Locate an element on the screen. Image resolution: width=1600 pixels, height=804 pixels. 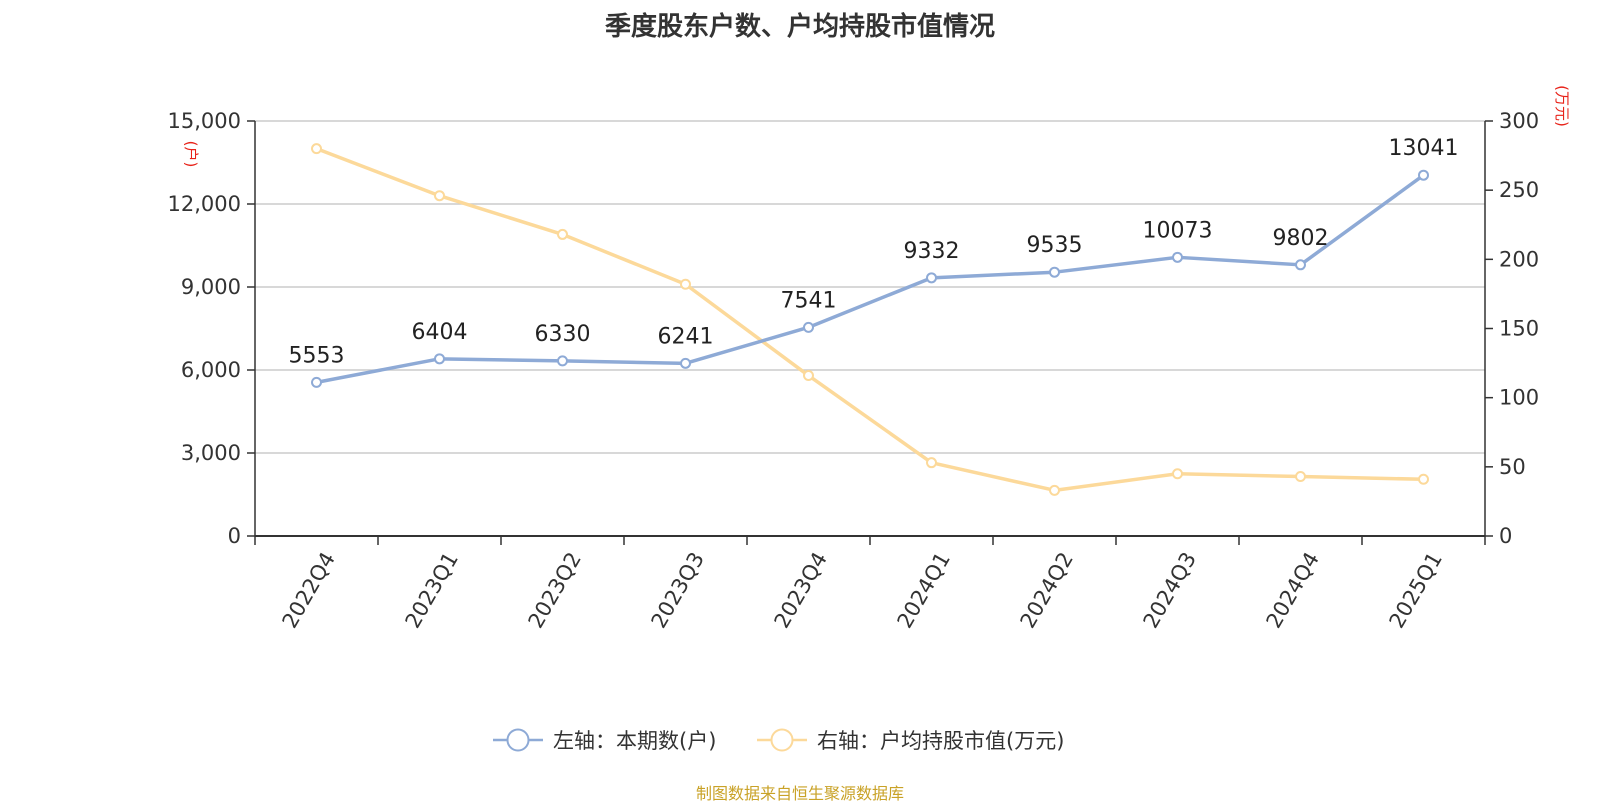
y-left-unit: (户) is located at coordinates (191, 154).